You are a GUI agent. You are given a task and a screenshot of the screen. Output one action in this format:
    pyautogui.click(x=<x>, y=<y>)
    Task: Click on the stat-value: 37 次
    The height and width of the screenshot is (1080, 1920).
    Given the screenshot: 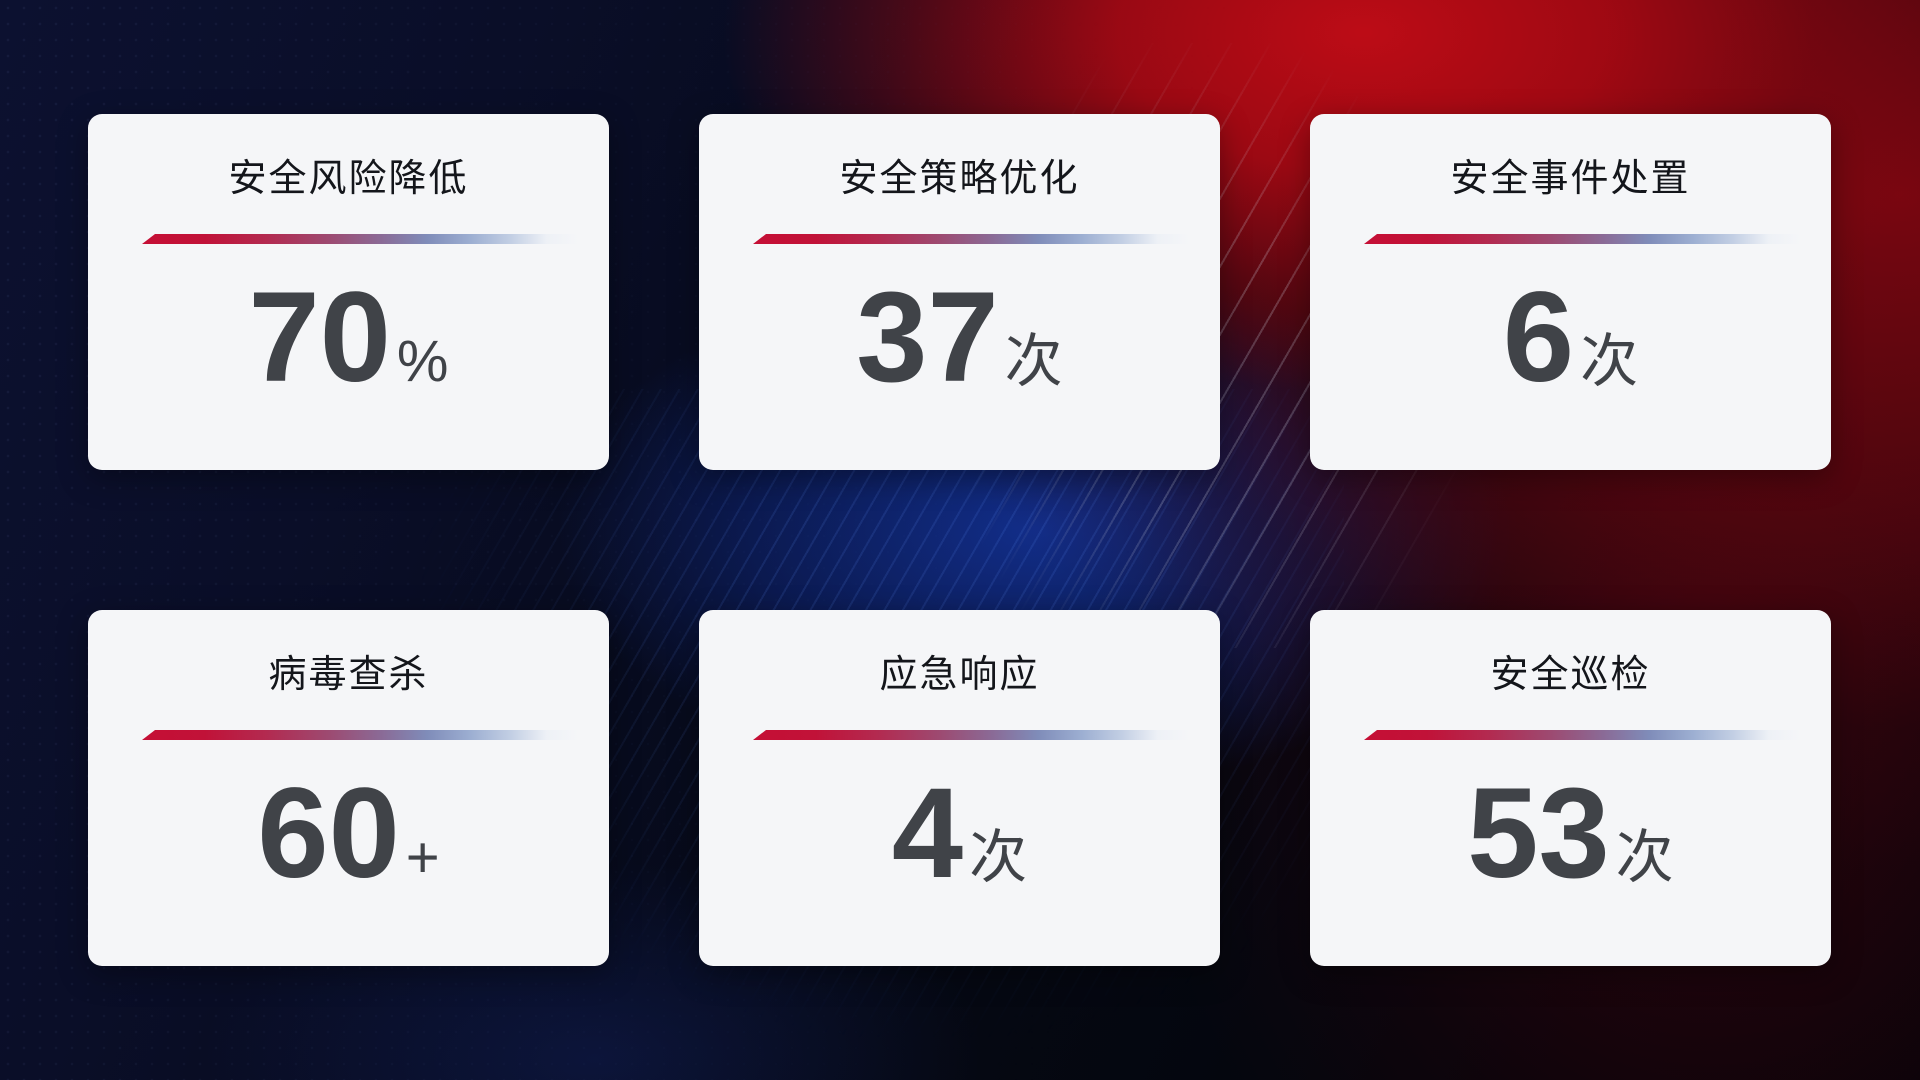 What is the action you would take?
    pyautogui.click(x=959, y=338)
    